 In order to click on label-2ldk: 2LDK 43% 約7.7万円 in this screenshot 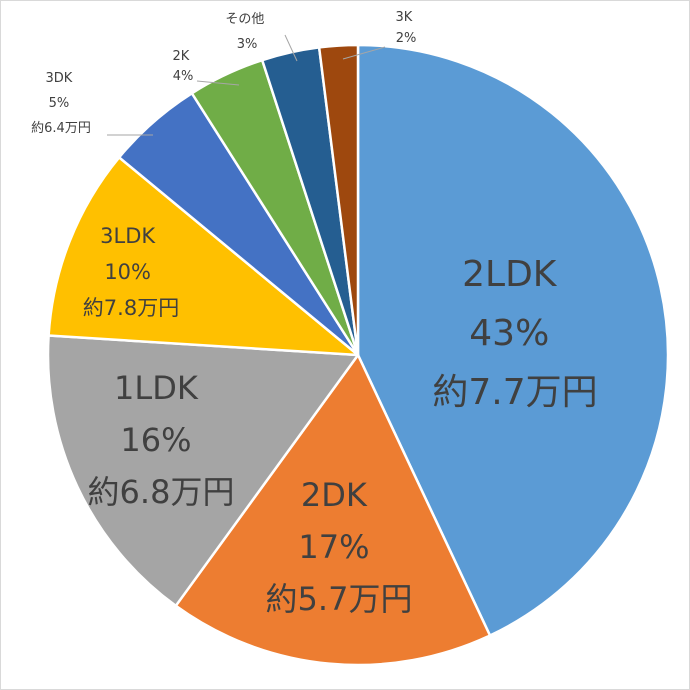, I will do `click(514, 333)`.